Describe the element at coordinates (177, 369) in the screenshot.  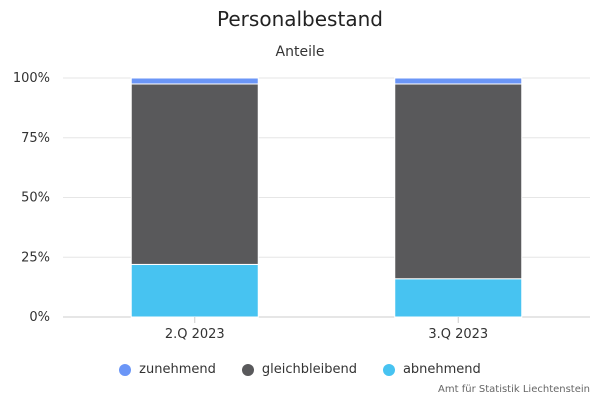
I see `legend-label-zunehmend: zunehmend` at that location.